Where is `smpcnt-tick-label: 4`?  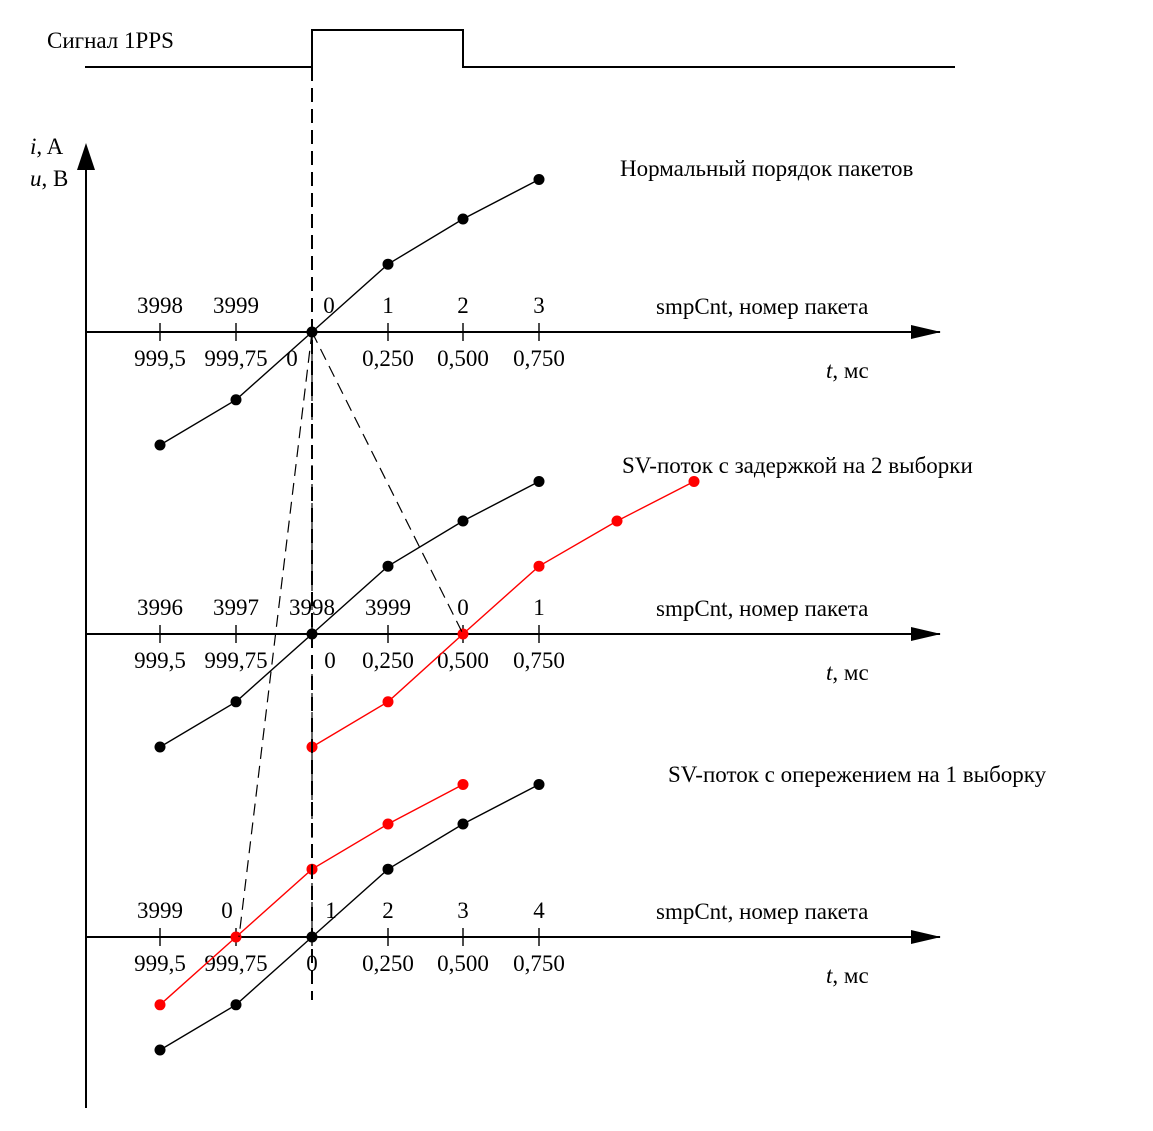 smpcnt-tick-label: 4 is located at coordinates (539, 910).